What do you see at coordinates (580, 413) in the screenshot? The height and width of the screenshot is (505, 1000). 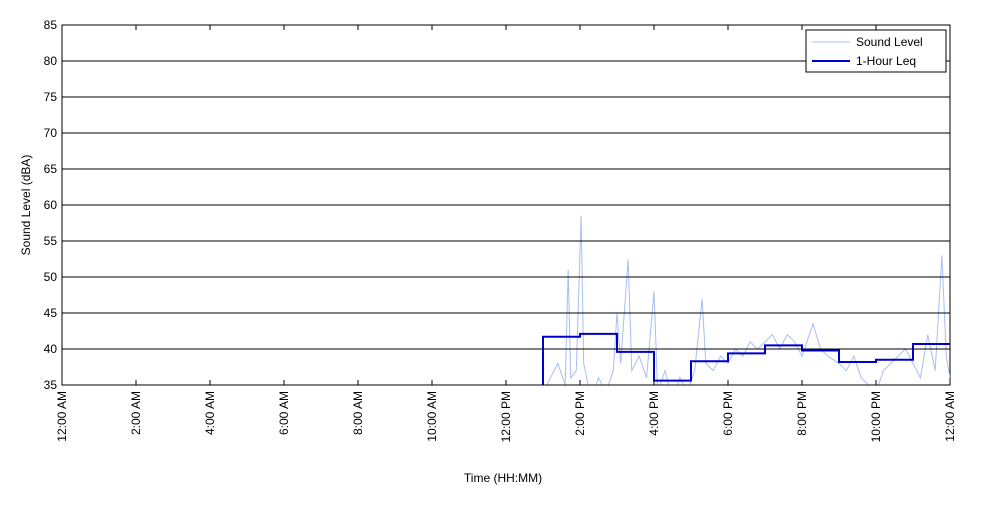 I see `x-tick-label: 2:00 PM` at bounding box center [580, 413].